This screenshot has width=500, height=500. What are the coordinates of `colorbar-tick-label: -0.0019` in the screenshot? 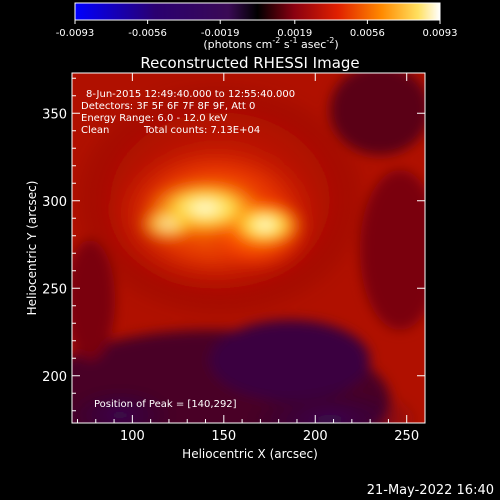 It's located at (220, 33).